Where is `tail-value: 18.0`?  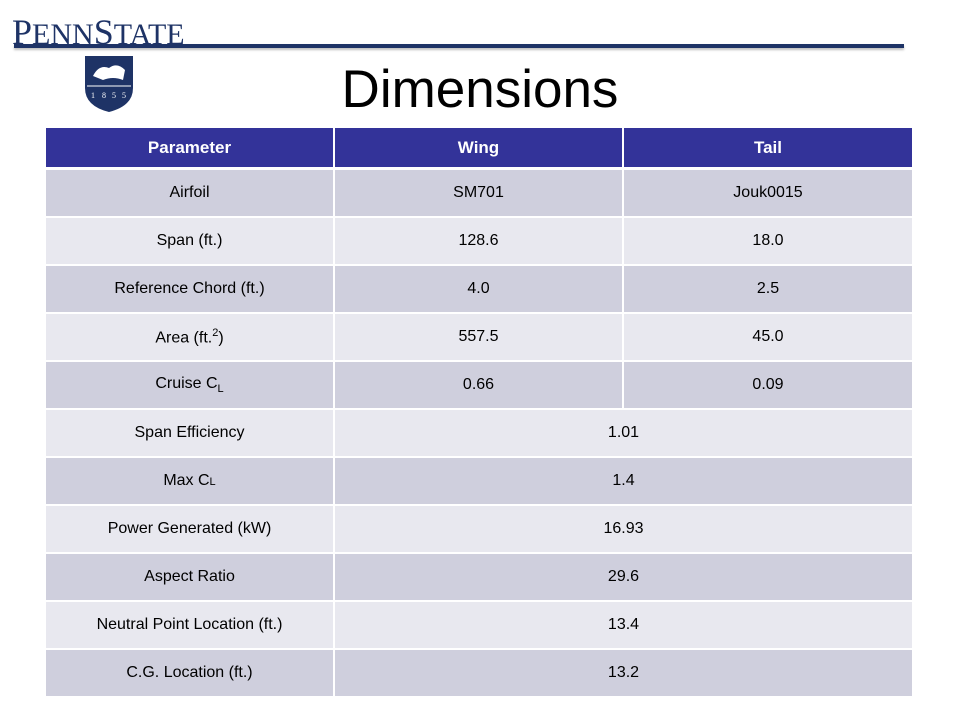
tail-value: 18.0 is located at coordinates (767, 241).